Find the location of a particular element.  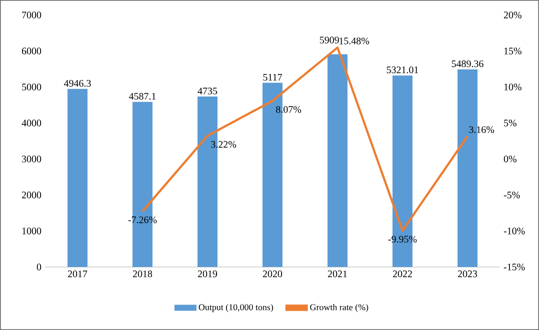

legend-label: Growth rate (%) is located at coordinates (339, 308).